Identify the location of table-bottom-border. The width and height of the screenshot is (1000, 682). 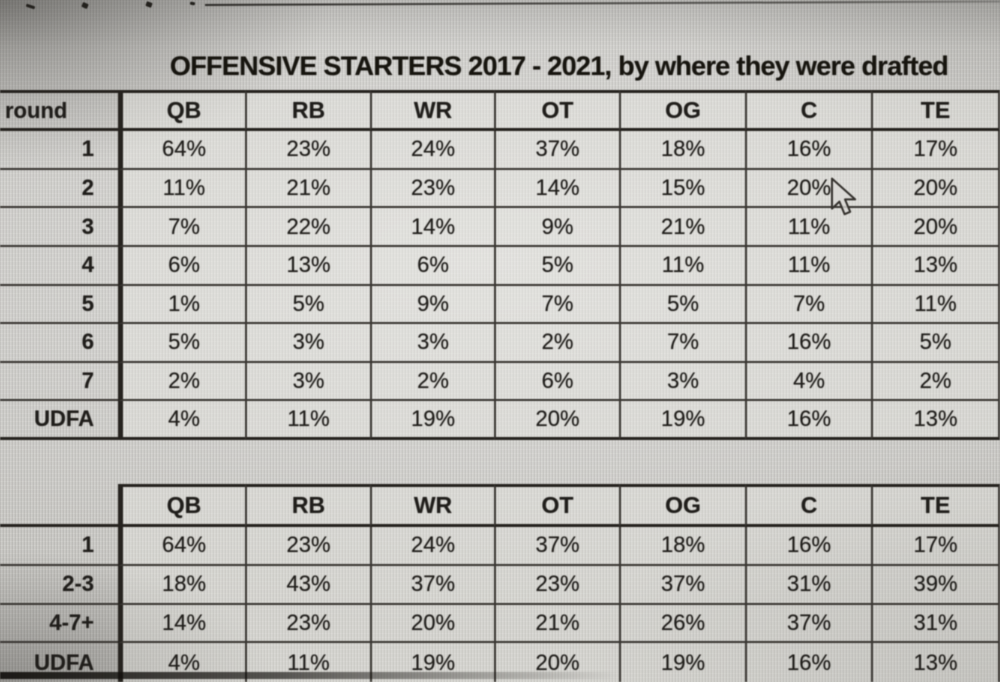
(310, 675).